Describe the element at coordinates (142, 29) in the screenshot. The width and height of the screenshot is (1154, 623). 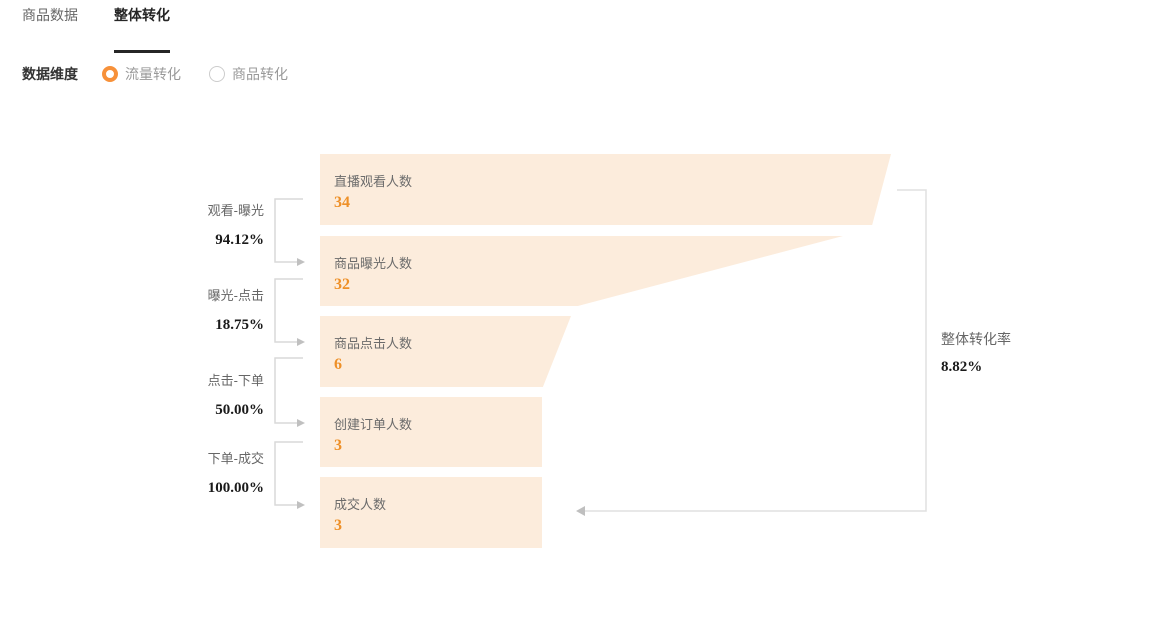
I see `tab-overall-conversion: 整体转化` at that location.